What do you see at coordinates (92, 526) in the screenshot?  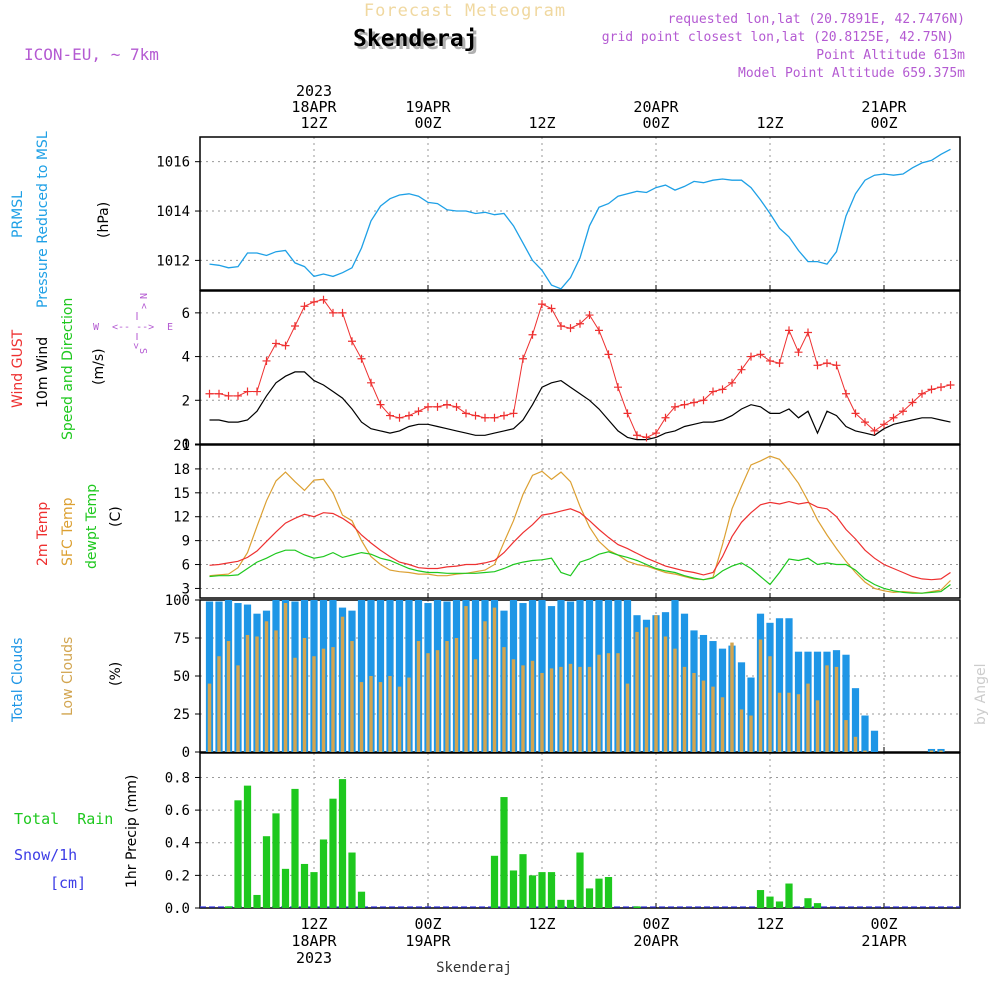 I see `dewpt-label: dewpt Temp` at bounding box center [92, 526].